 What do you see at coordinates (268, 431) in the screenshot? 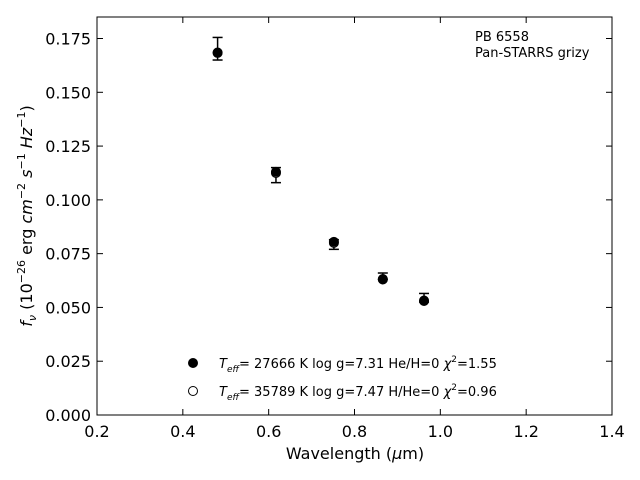
I see `x-tick-label: 0.6` at bounding box center [268, 431].